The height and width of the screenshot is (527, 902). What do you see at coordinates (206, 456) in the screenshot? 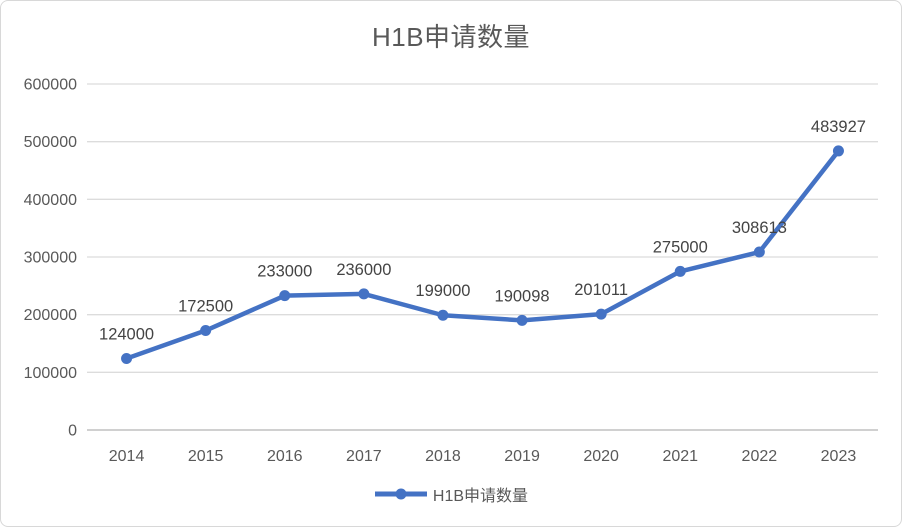
I see `x-tick-label: 2015` at bounding box center [206, 456].